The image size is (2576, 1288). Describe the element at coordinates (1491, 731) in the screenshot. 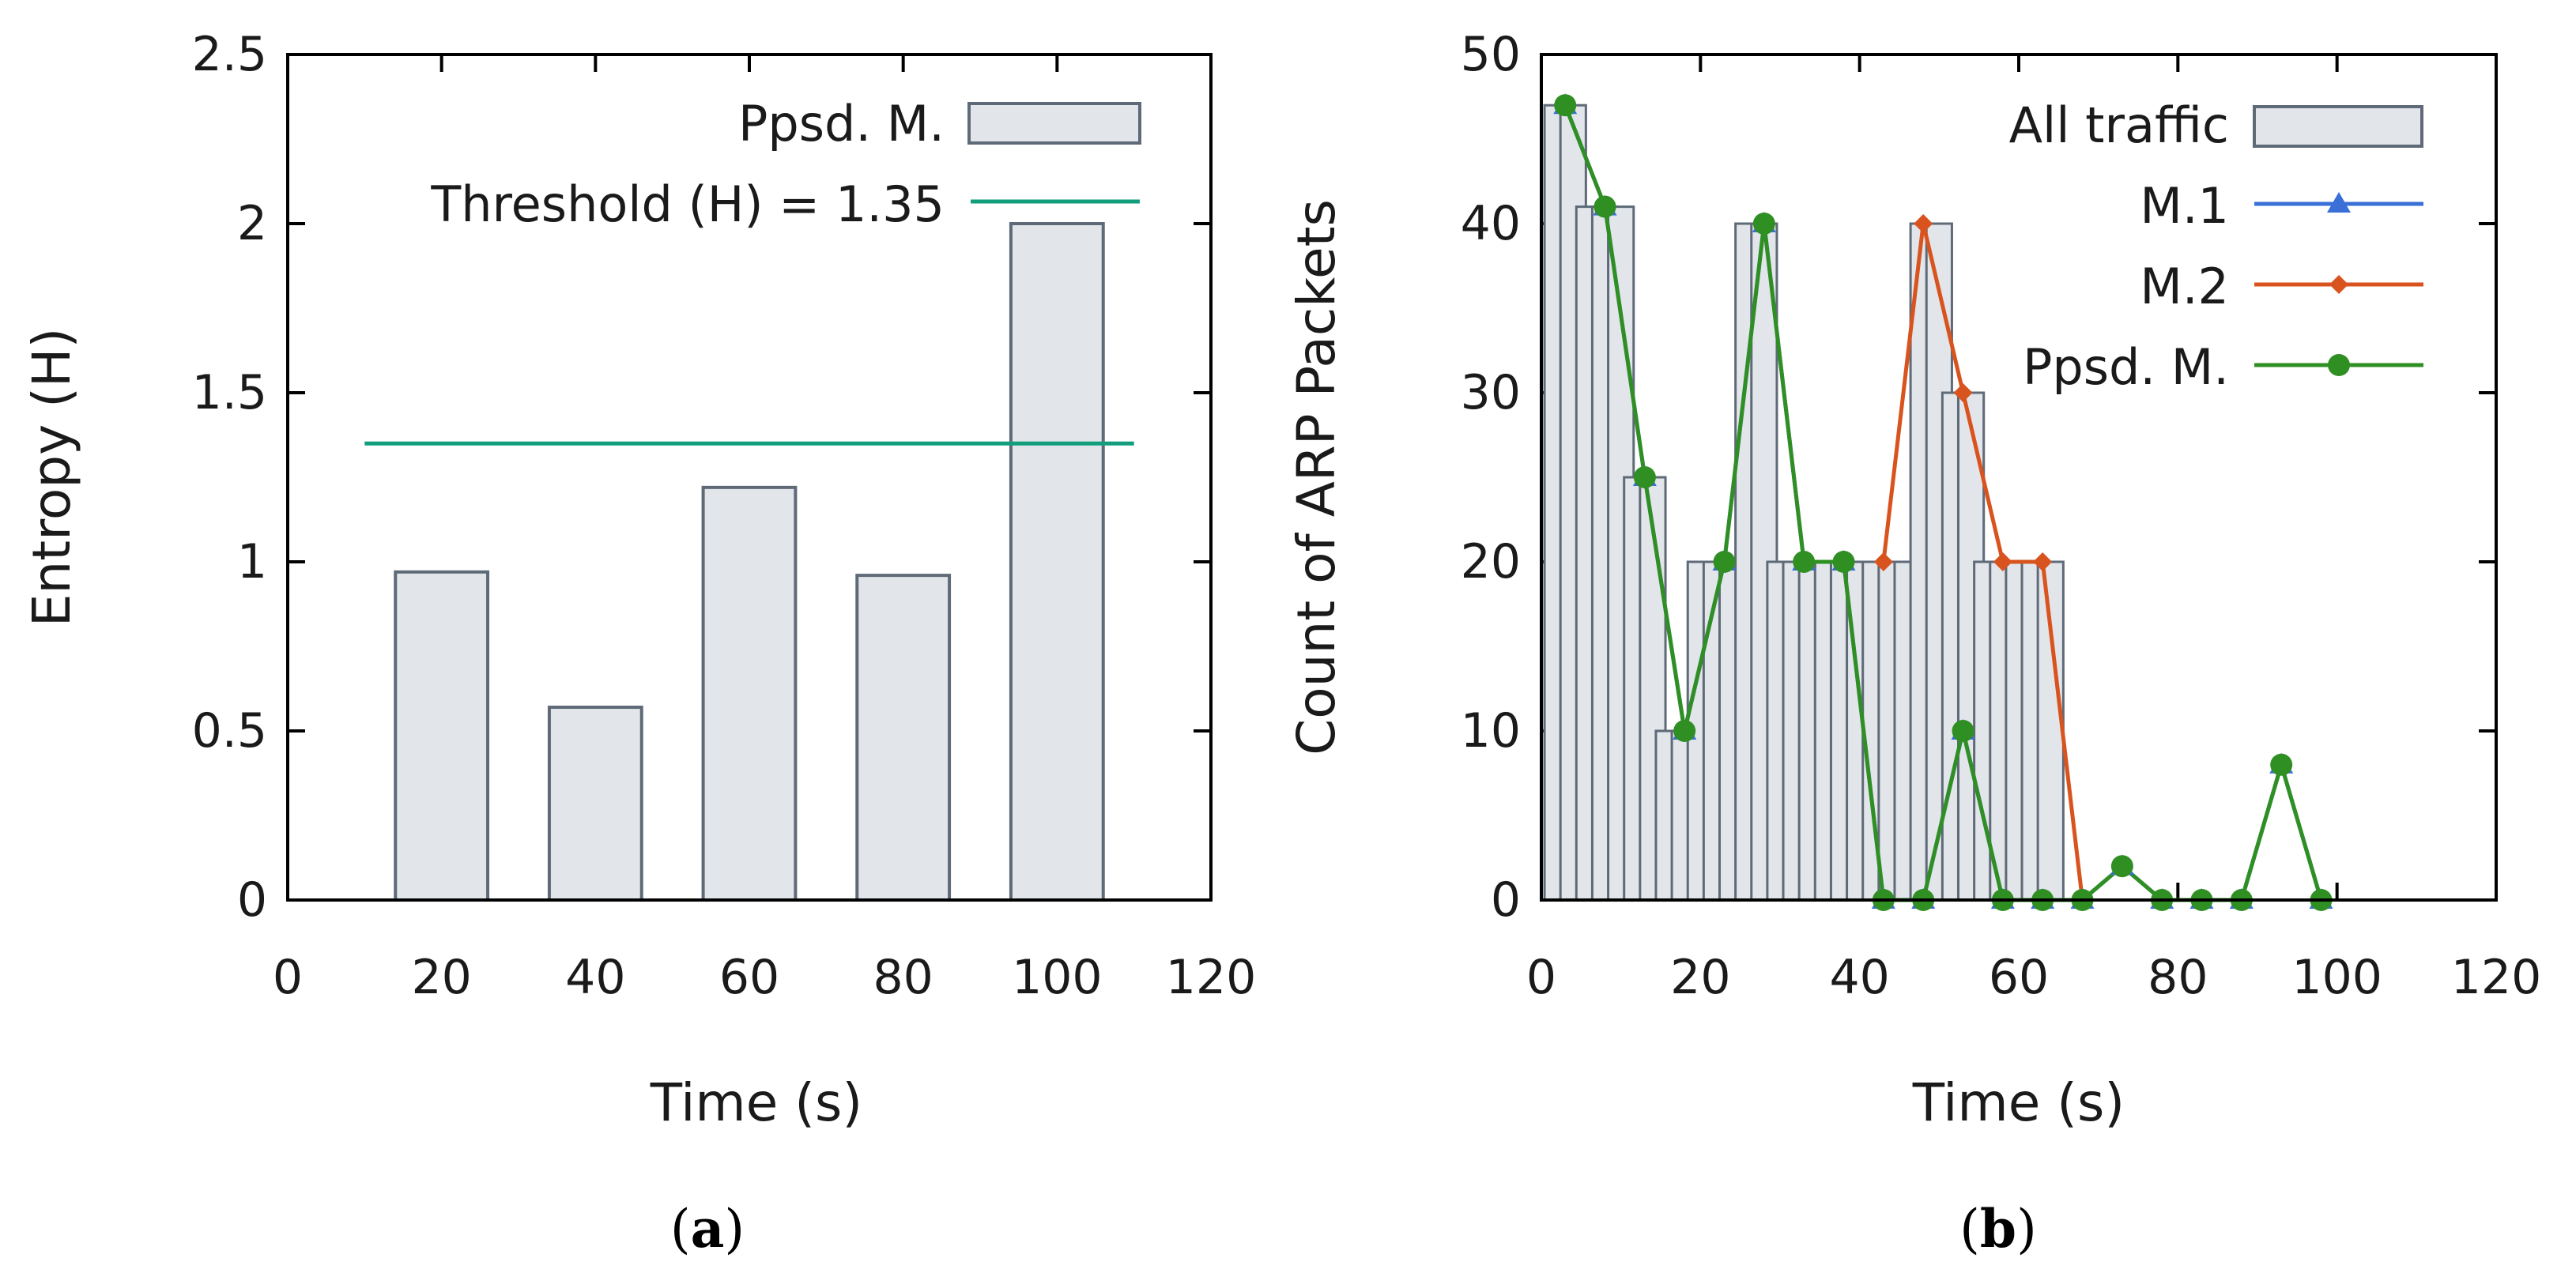

I see `y-tick-label: 10` at that location.